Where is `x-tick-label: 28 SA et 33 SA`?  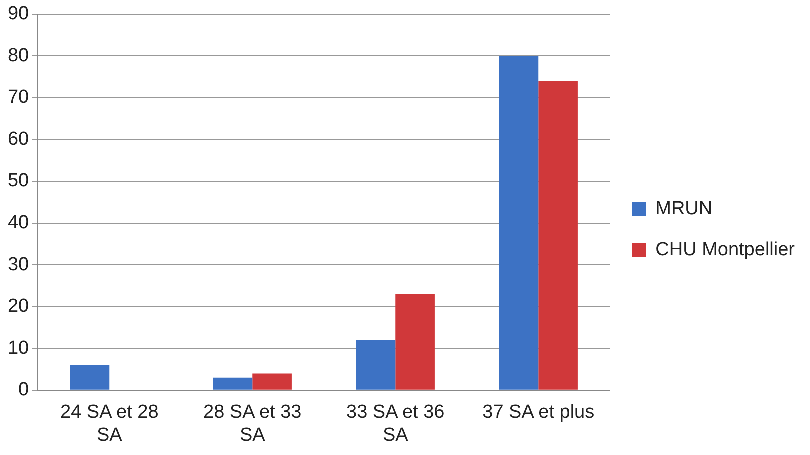 x-tick-label: 28 SA et 33 SA is located at coordinates (253, 424).